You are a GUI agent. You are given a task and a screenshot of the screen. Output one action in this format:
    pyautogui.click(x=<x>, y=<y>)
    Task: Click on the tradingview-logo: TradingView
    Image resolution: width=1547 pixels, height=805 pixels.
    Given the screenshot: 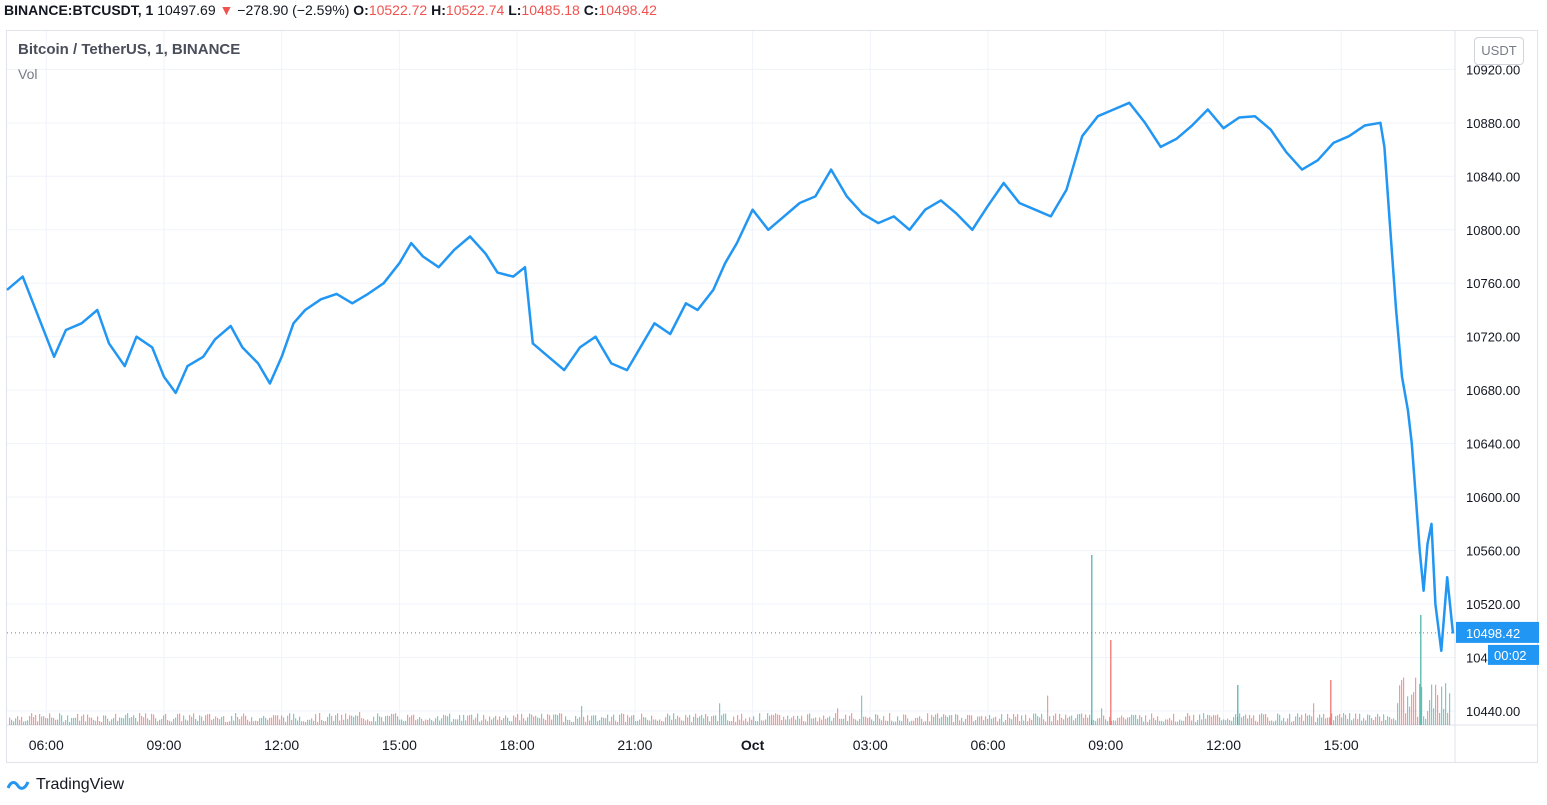 What is the action you would take?
    pyautogui.click(x=65, y=785)
    